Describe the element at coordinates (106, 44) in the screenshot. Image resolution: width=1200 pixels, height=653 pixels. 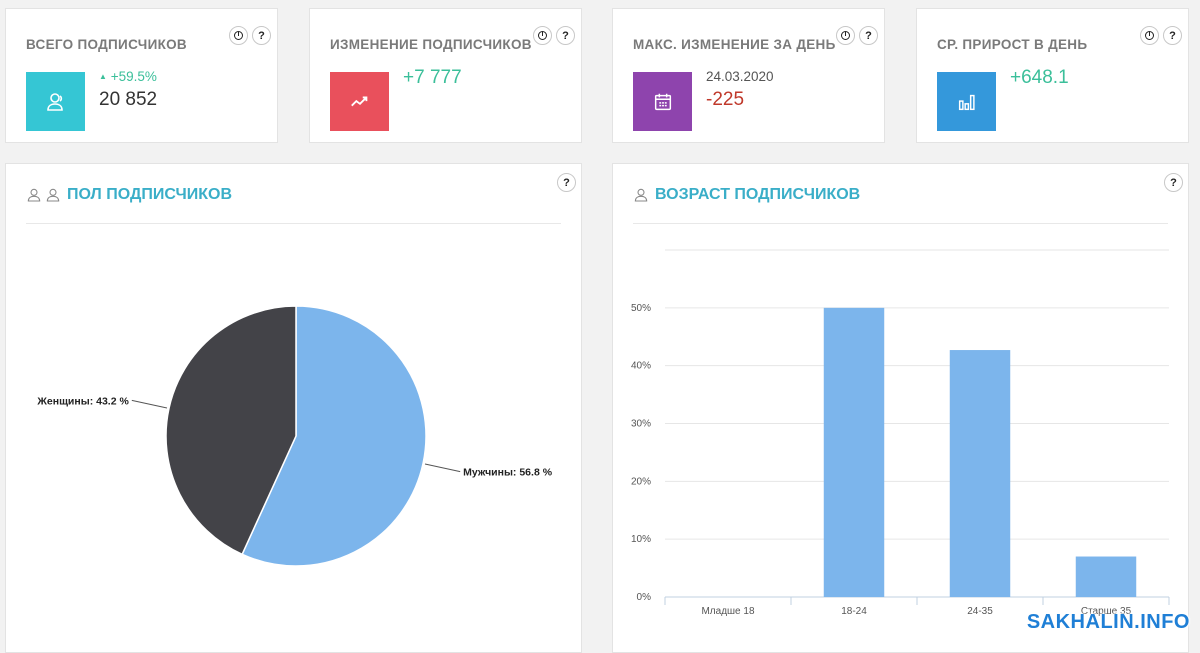
I see `stat-title: ВСЕГО ПОДПИСЧИКОВ` at that location.